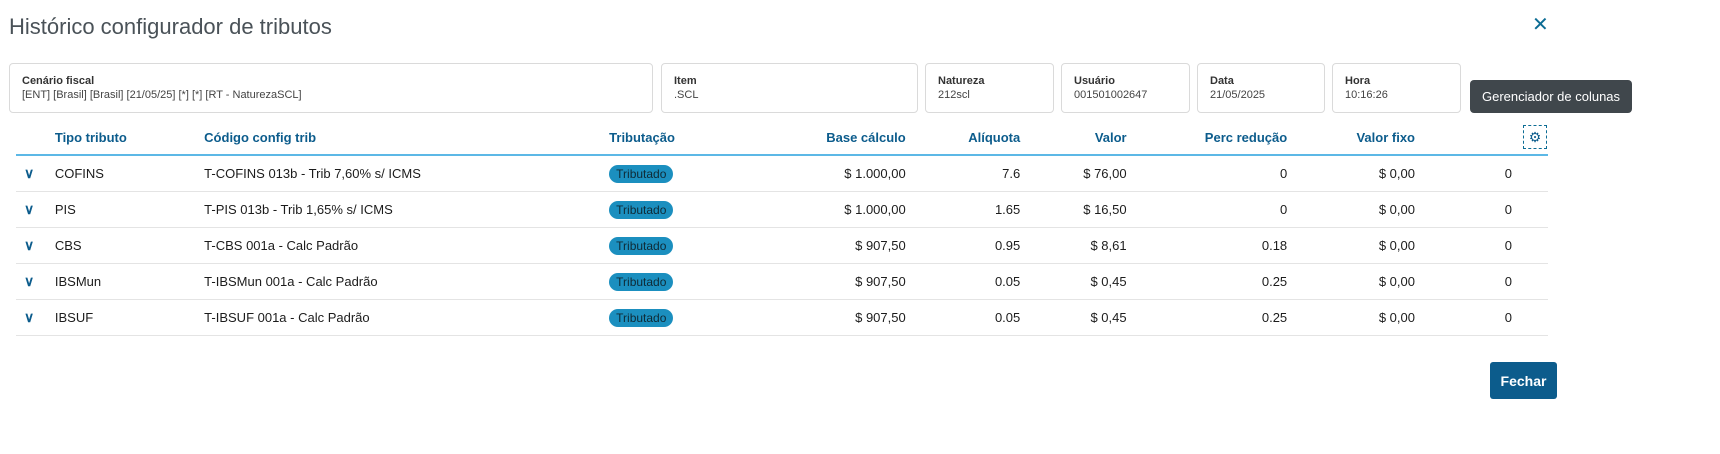  Describe the element at coordinates (129, 209) in the screenshot. I see `cell-tipo: PIS` at that location.